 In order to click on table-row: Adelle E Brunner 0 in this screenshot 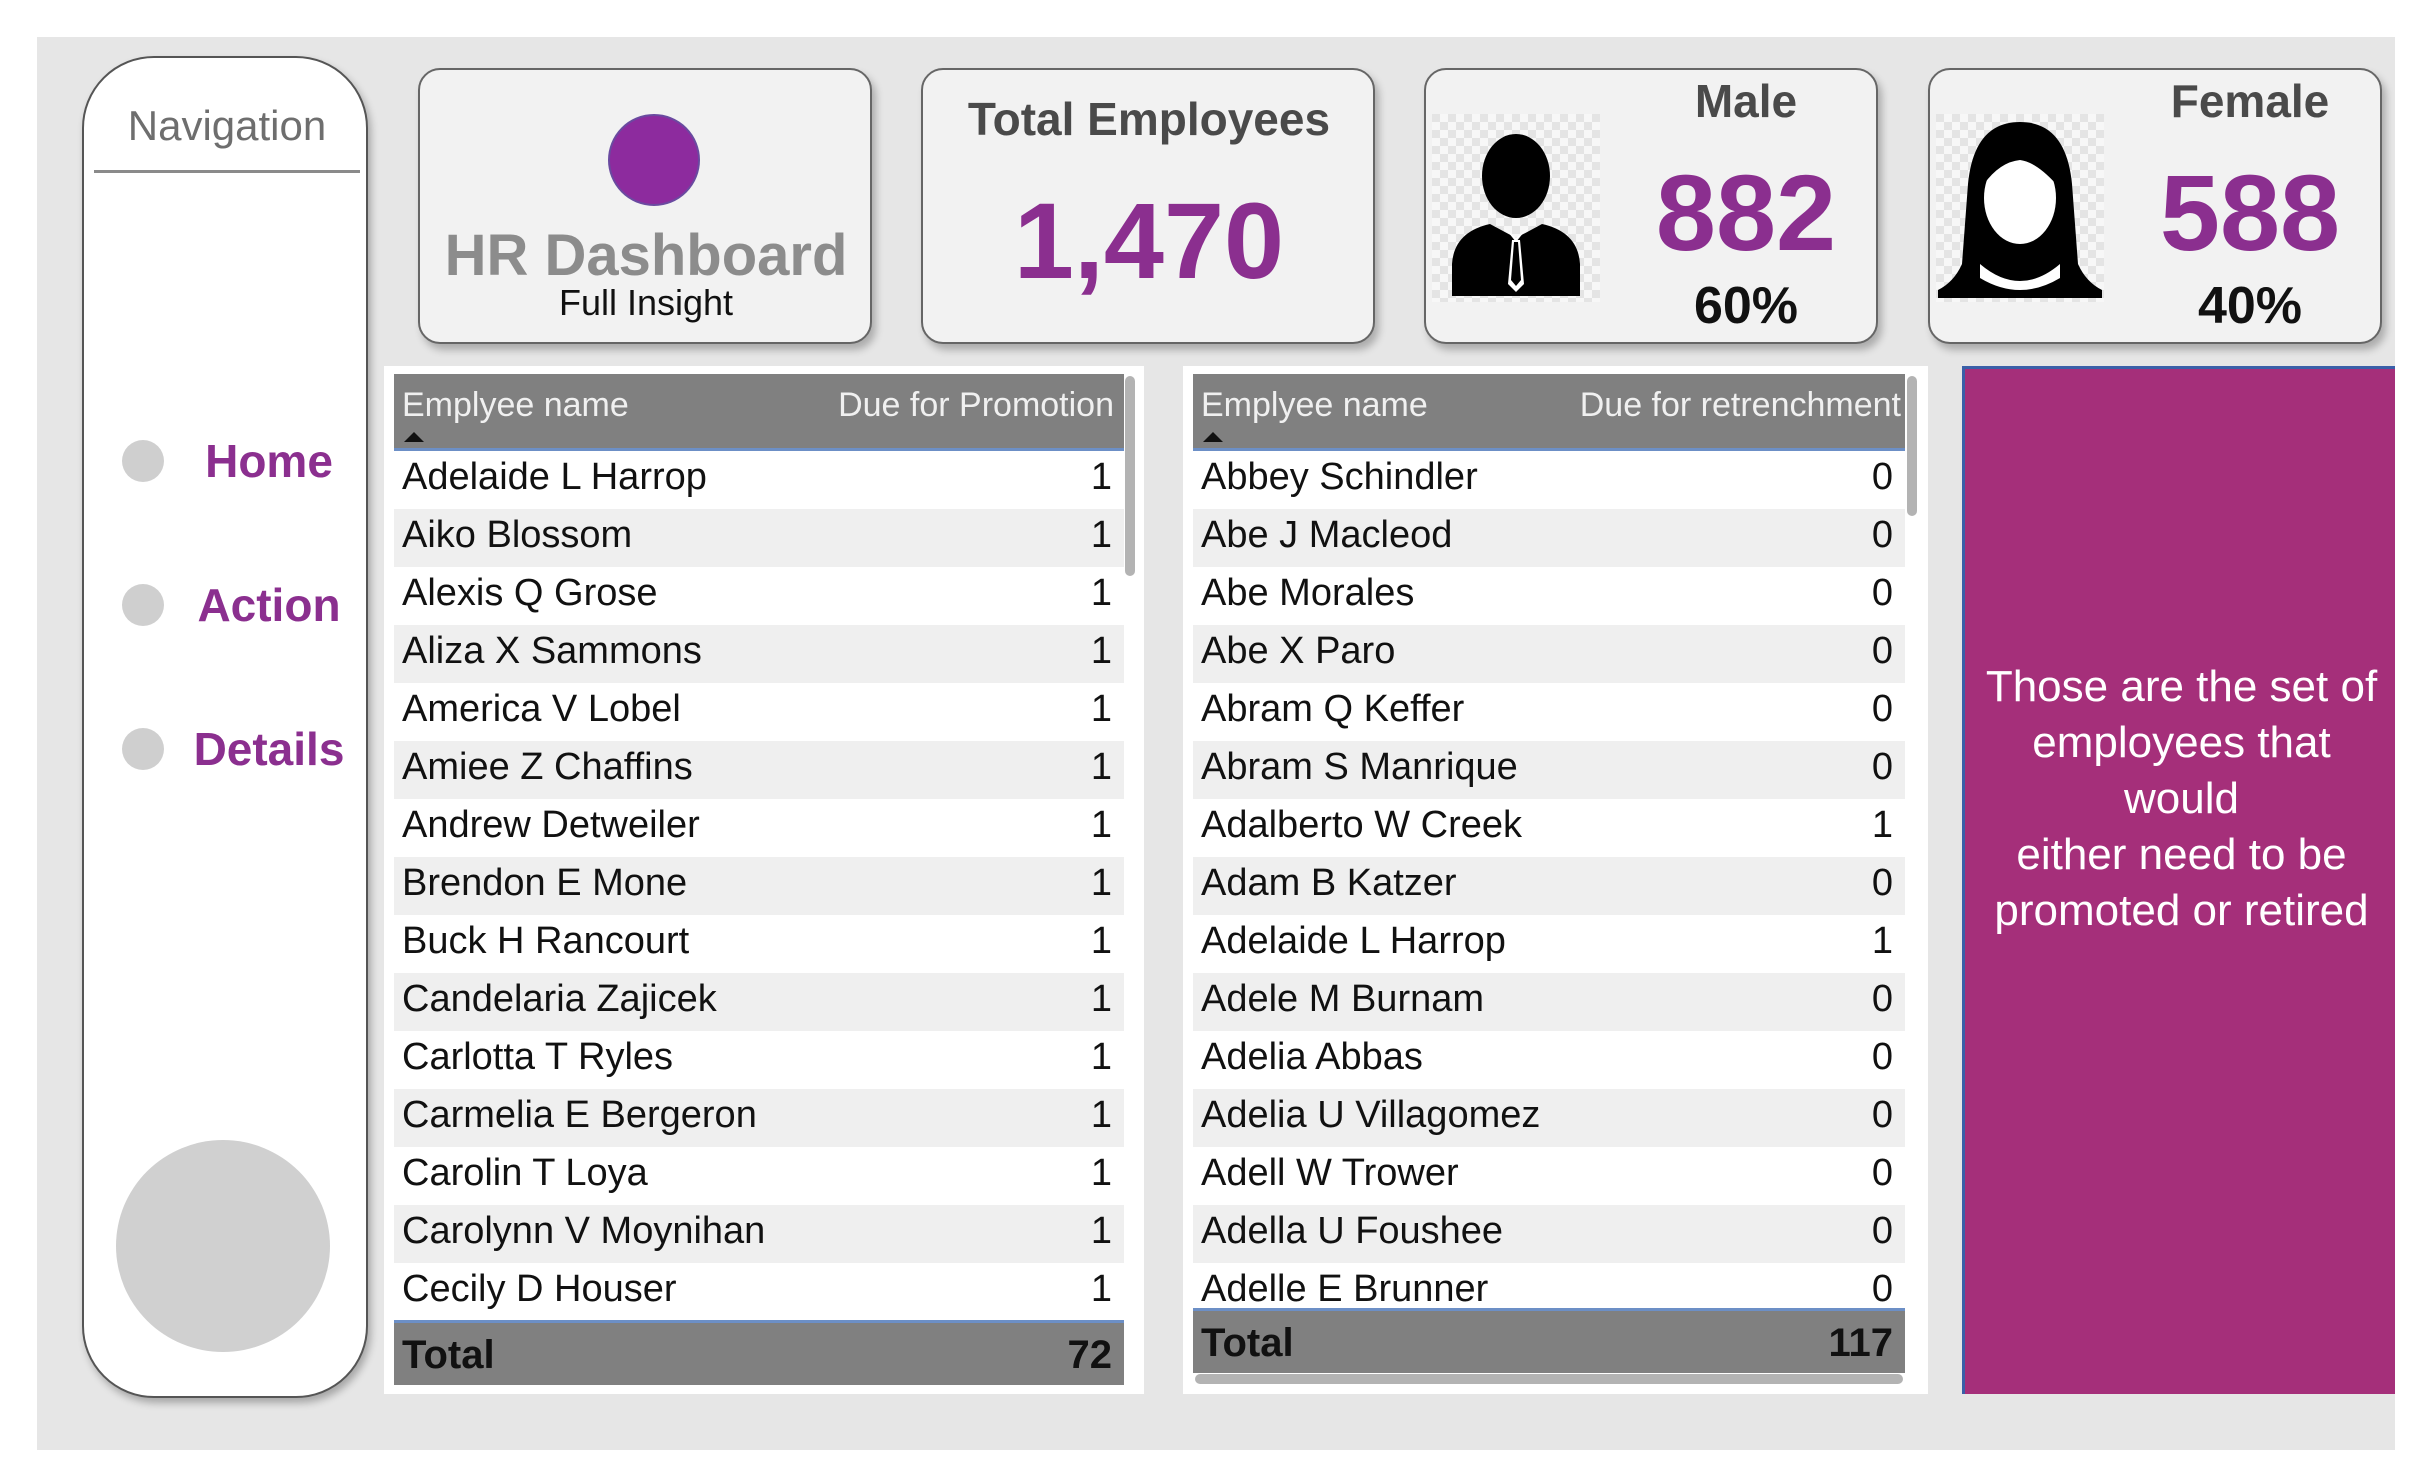, I will do `click(1549, 1292)`.